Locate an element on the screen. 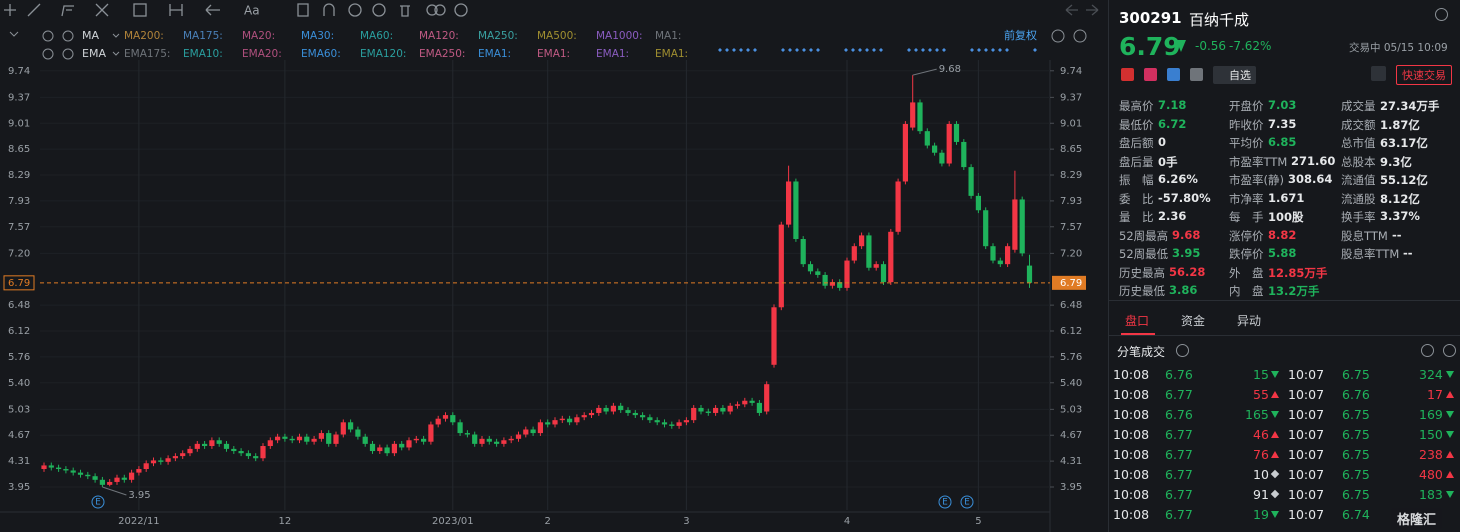 The height and width of the screenshot is (532, 1460). tab: 异动 is located at coordinates (1249, 321).